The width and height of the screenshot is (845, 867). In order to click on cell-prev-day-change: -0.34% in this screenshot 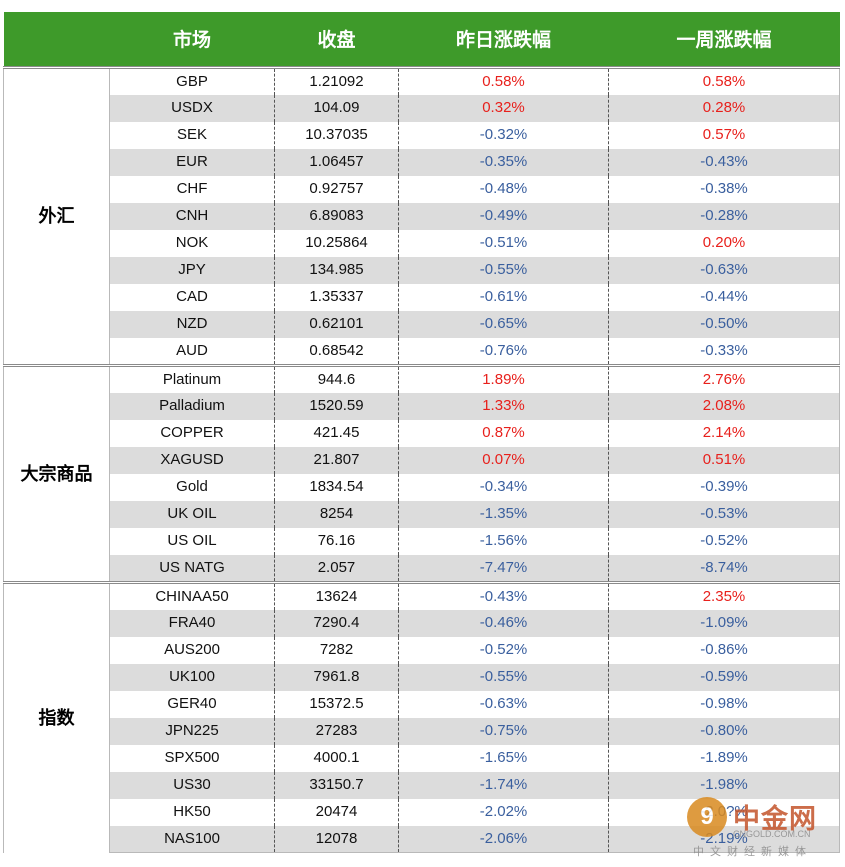, I will do `click(503, 487)`.